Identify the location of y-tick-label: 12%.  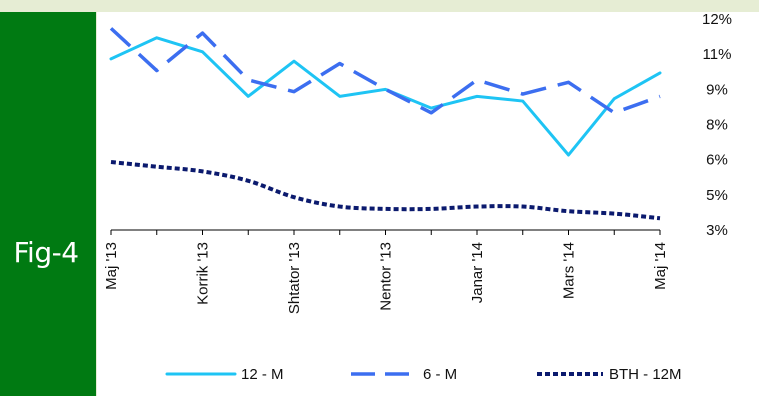
(717, 20).